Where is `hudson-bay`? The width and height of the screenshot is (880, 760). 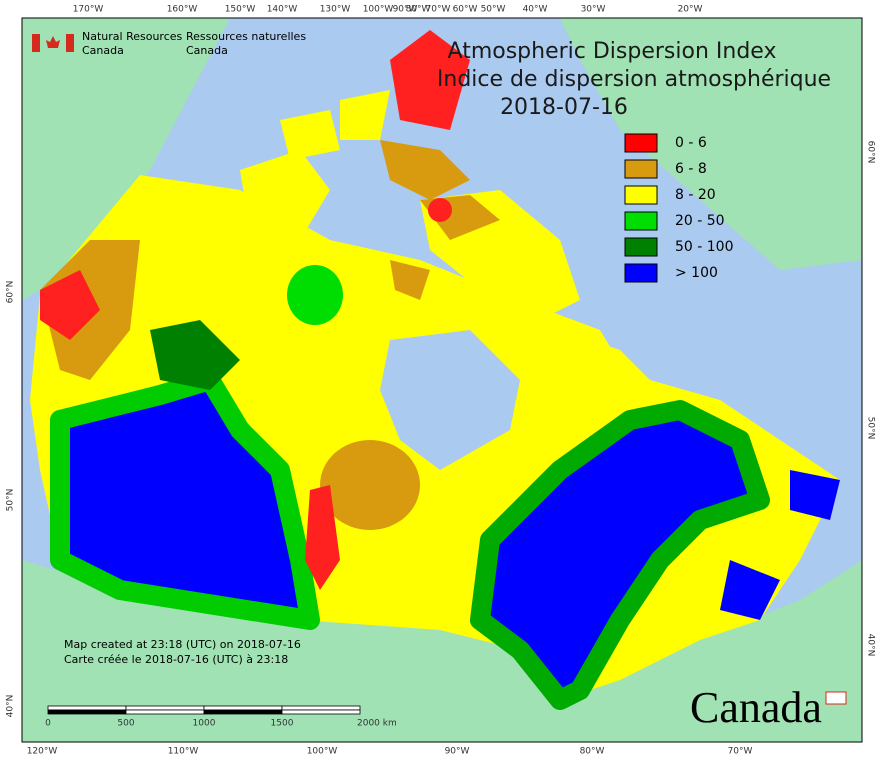 hudson-bay is located at coordinates (450, 400).